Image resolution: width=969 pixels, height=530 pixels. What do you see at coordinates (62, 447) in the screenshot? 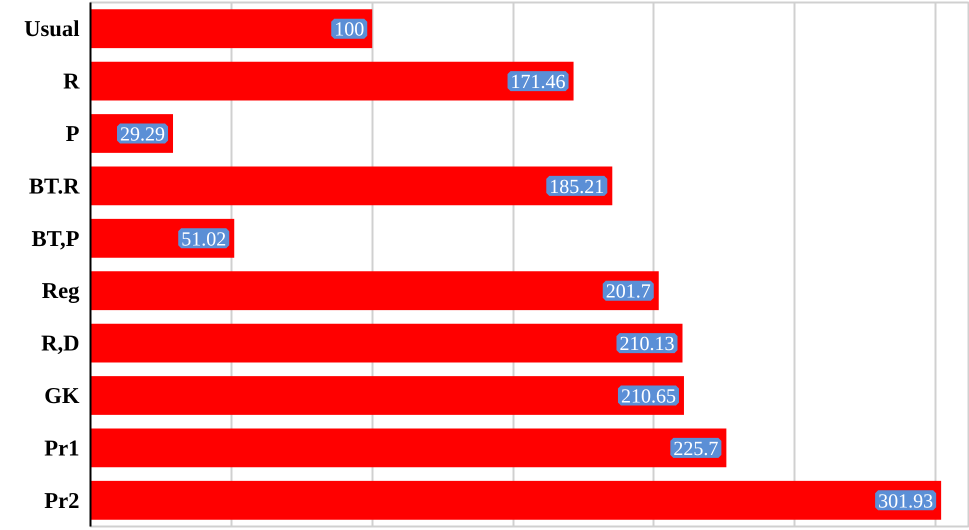
I see `y-tick-label: Pr1` at bounding box center [62, 447].